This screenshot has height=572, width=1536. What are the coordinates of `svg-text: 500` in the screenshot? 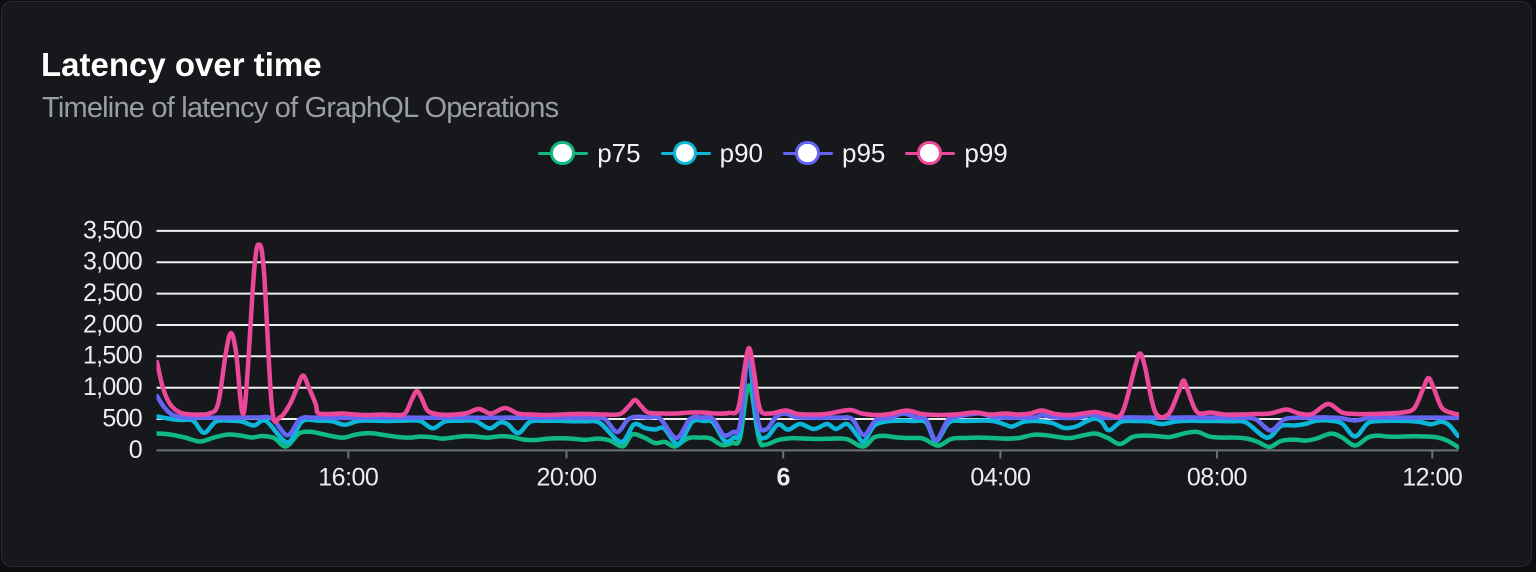 It's located at (122, 418).